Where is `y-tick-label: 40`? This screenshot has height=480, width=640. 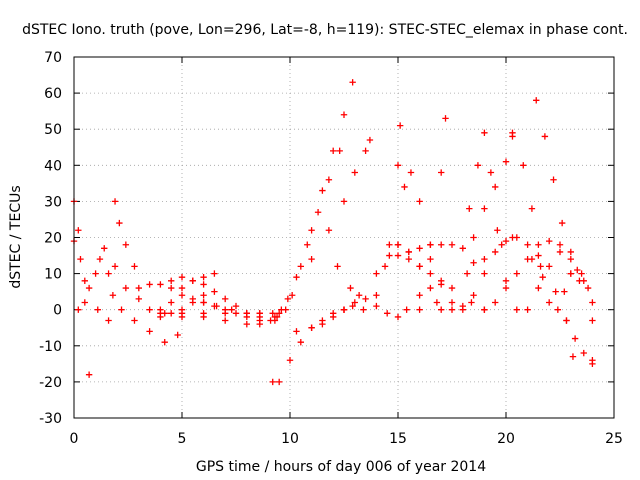
y-tick-label: 40 is located at coordinates (53, 166).